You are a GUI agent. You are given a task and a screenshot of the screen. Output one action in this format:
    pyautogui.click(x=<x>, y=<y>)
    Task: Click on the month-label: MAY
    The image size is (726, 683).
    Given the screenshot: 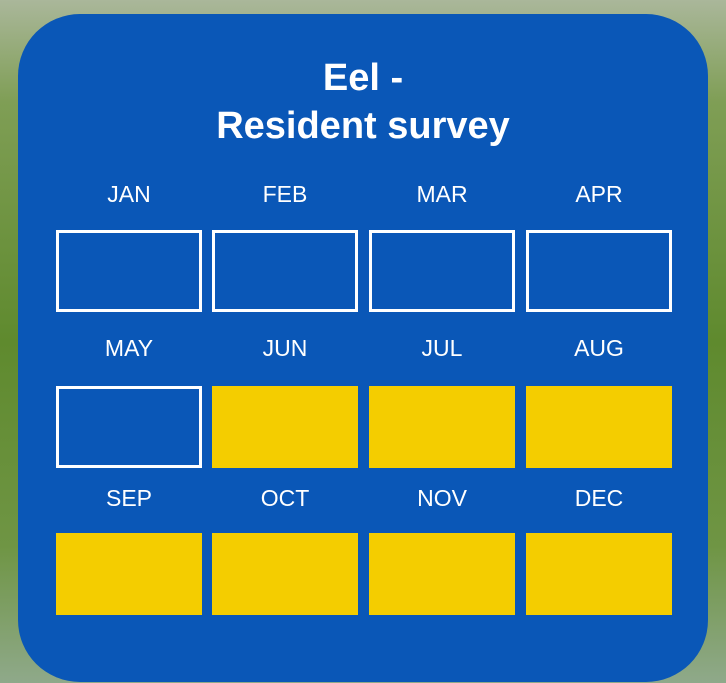 What is the action you would take?
    pyautogui.click(x=129, y=348)
    